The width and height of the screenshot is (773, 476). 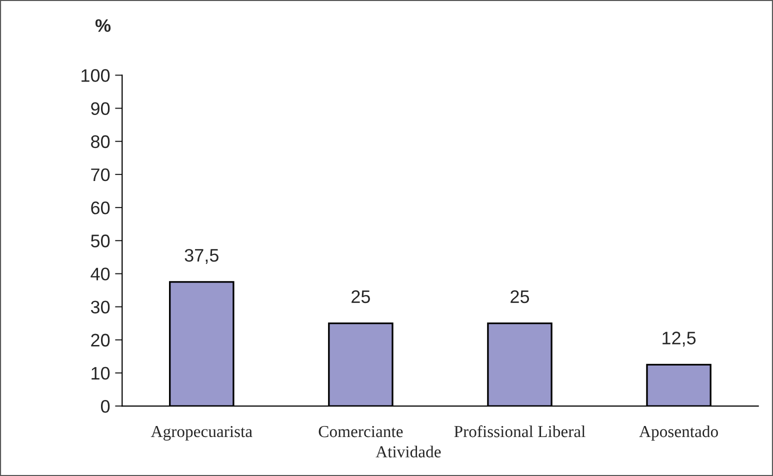 I want to click on data-label: 12,5, so click(x=679, y=339).